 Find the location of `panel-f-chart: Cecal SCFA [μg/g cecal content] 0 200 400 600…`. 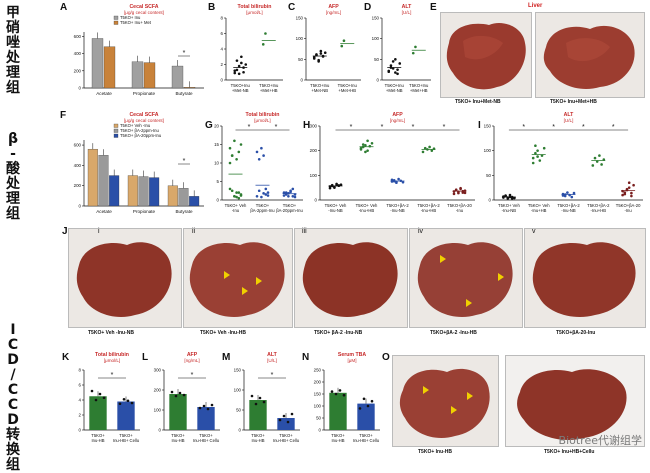

panel-f-chart: Cecal SCFA [μg/g cecal content] 0 200 400 600… is located at coordinates (138, 165).